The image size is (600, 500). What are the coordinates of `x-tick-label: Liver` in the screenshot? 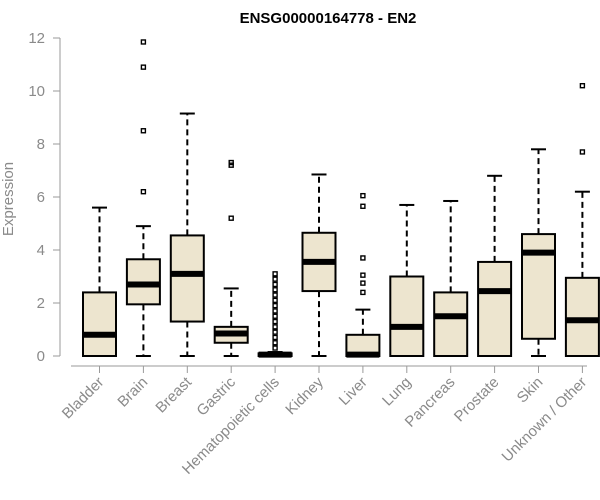 It's located at (353, 391).